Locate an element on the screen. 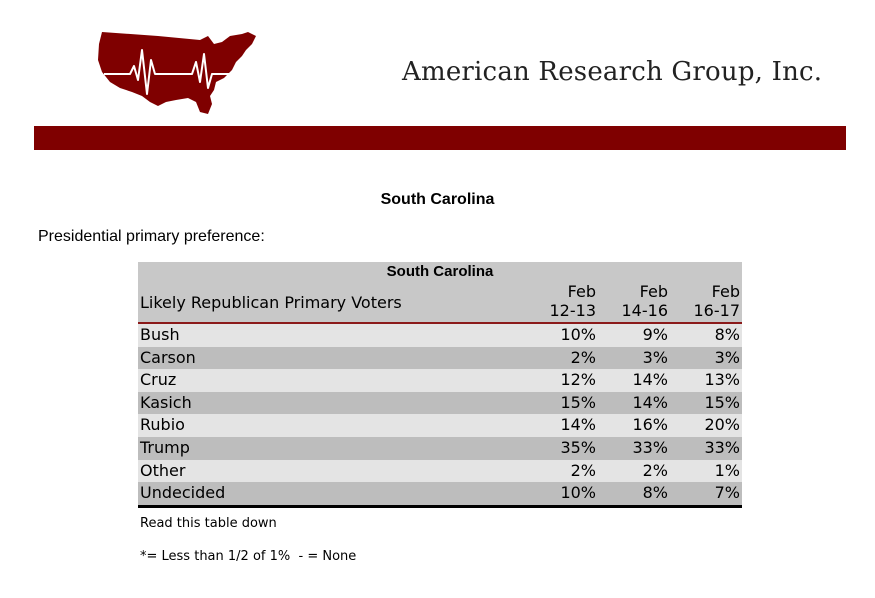  percent-cell: 7% is located at coordinates (706, 495).